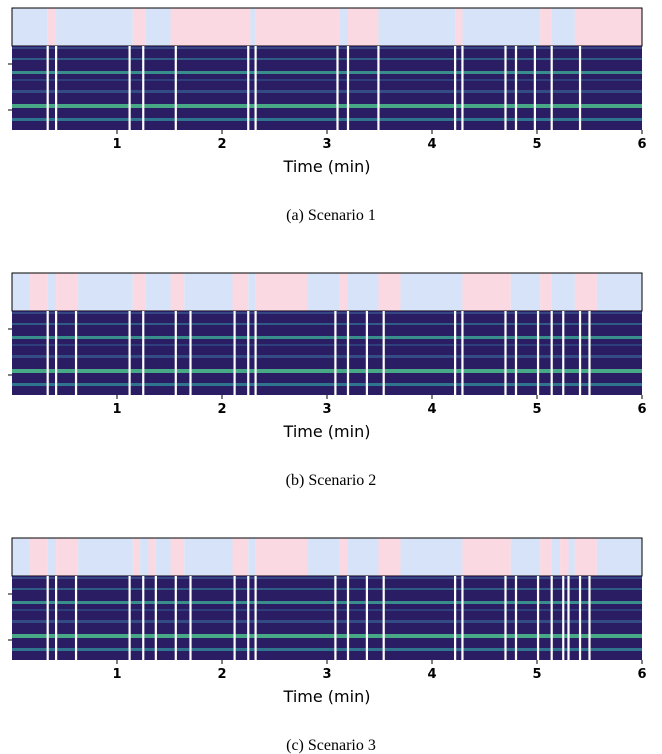 The image size is (662, 754). What do you see at coordinates (331, 745) in the screenshot?
I see `caption: (c) Scenario 3` at bounding box center [331, 745].